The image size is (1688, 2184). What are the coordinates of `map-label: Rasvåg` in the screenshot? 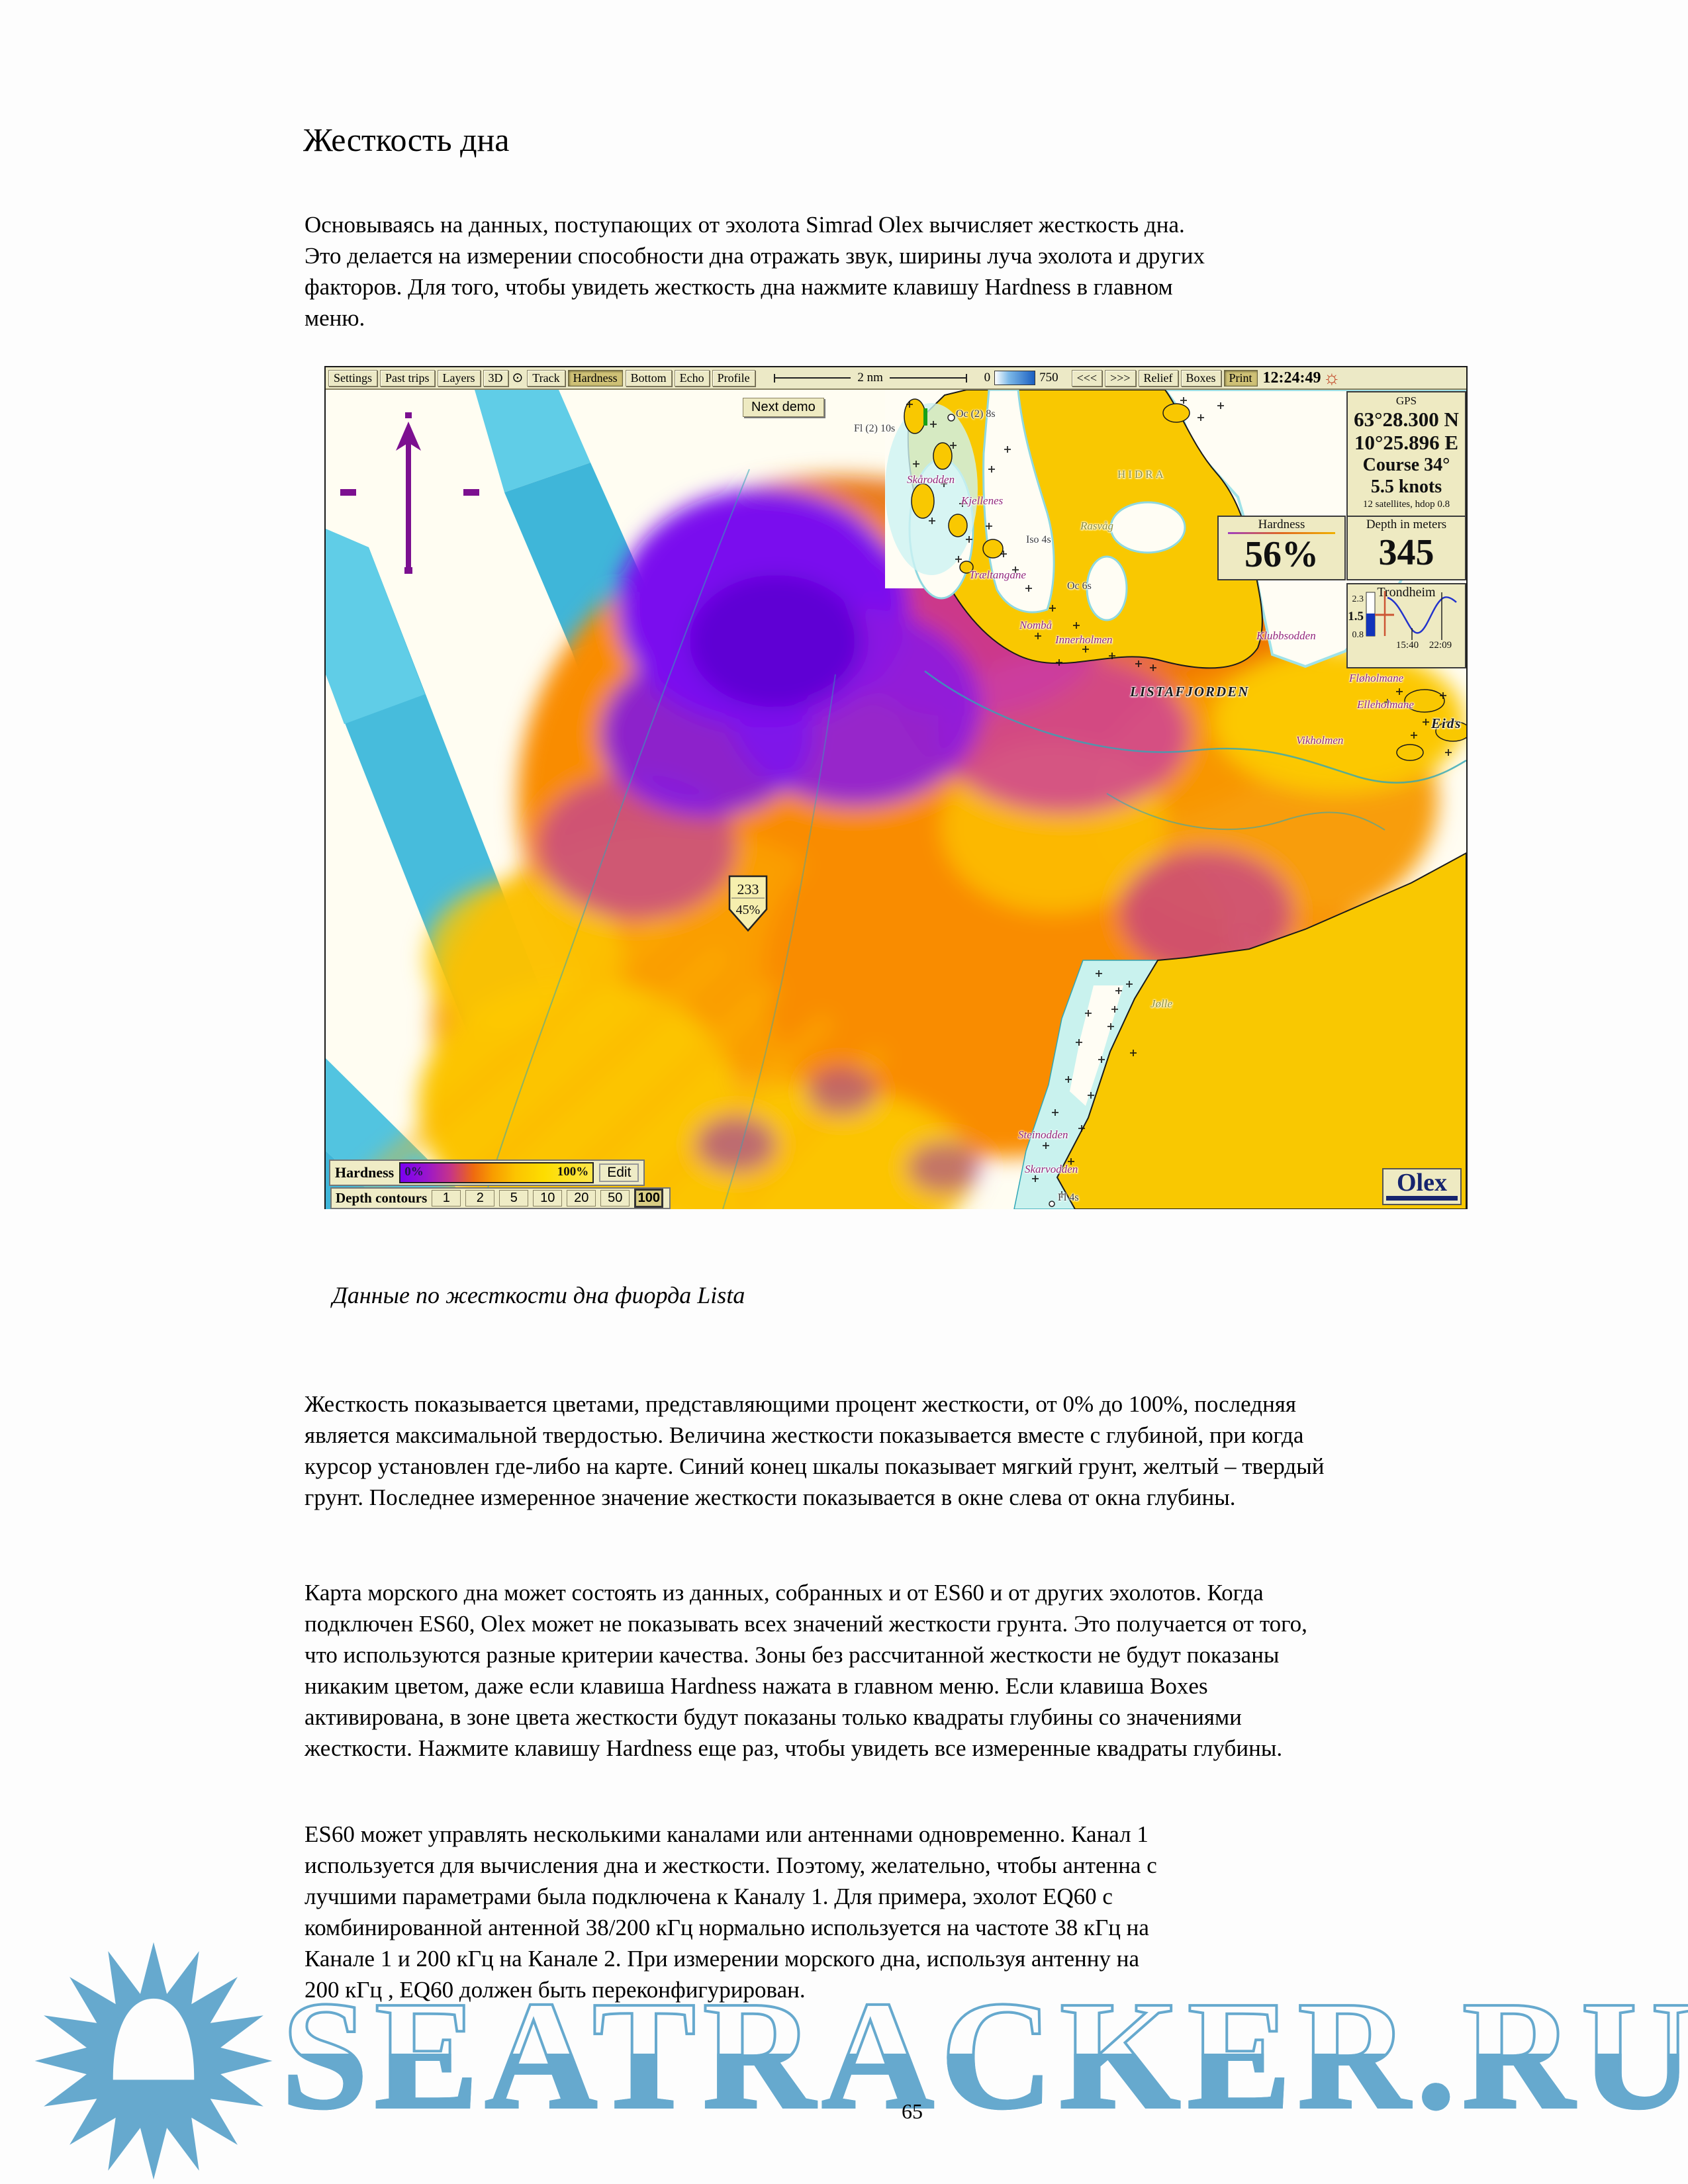 It's located at (1097, 526).